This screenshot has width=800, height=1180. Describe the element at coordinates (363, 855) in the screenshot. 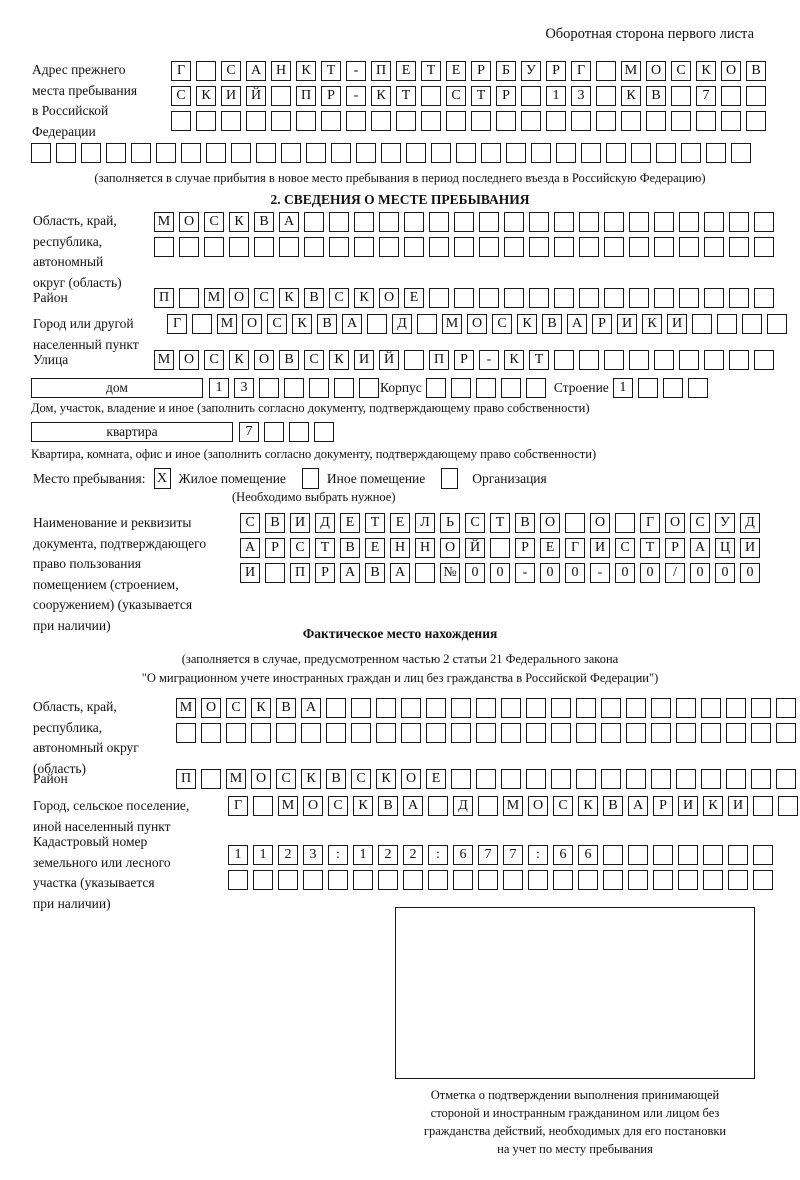

I see `char-cell: 1` at that location.